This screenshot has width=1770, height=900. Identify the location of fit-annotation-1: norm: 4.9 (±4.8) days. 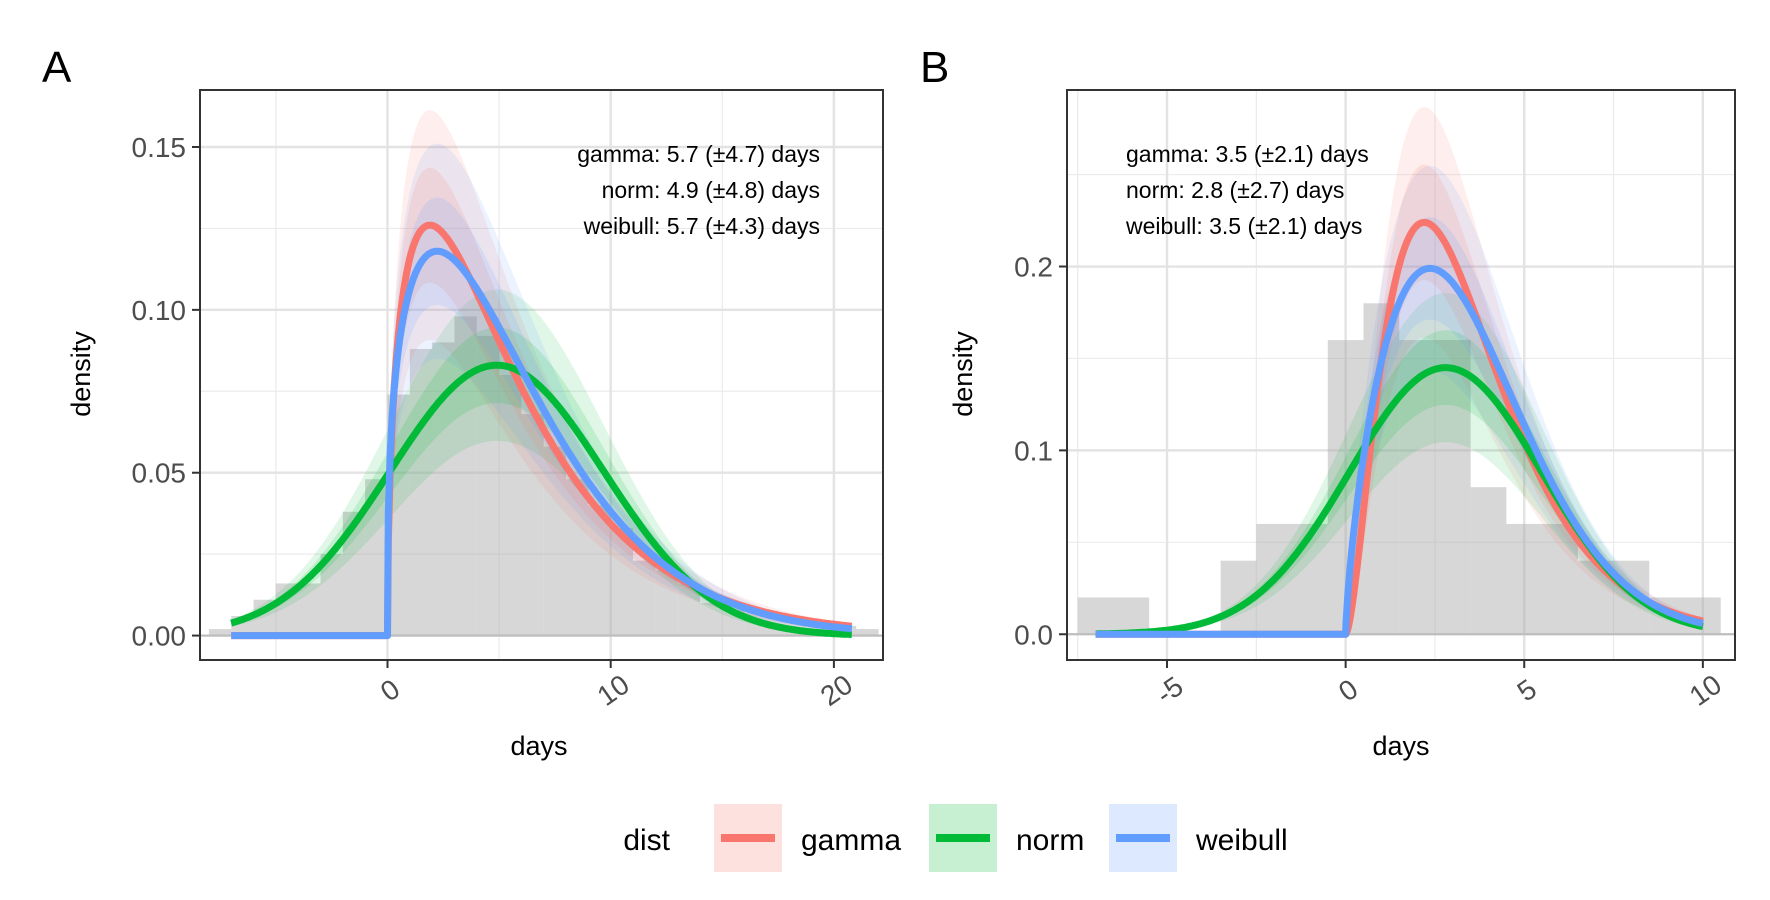
(711, 190).